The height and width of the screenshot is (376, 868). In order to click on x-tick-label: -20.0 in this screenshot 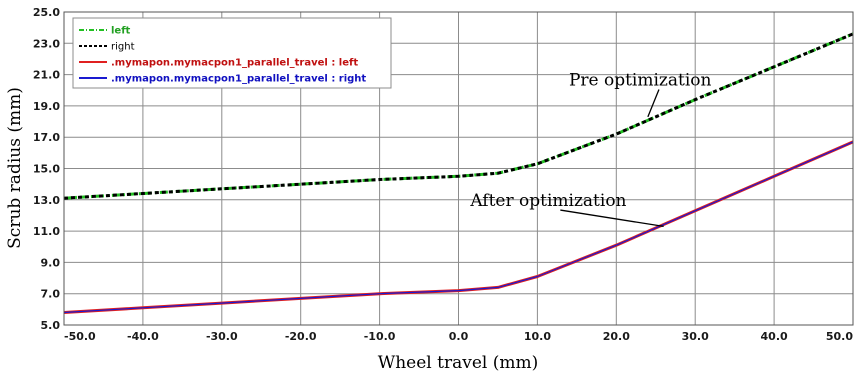, I will do `click(301, 336)`.